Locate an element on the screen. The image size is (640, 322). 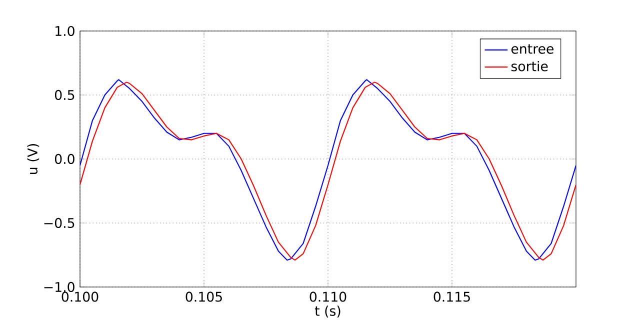
x-tick-label: 0.100 is located at coordinates (80, 297).